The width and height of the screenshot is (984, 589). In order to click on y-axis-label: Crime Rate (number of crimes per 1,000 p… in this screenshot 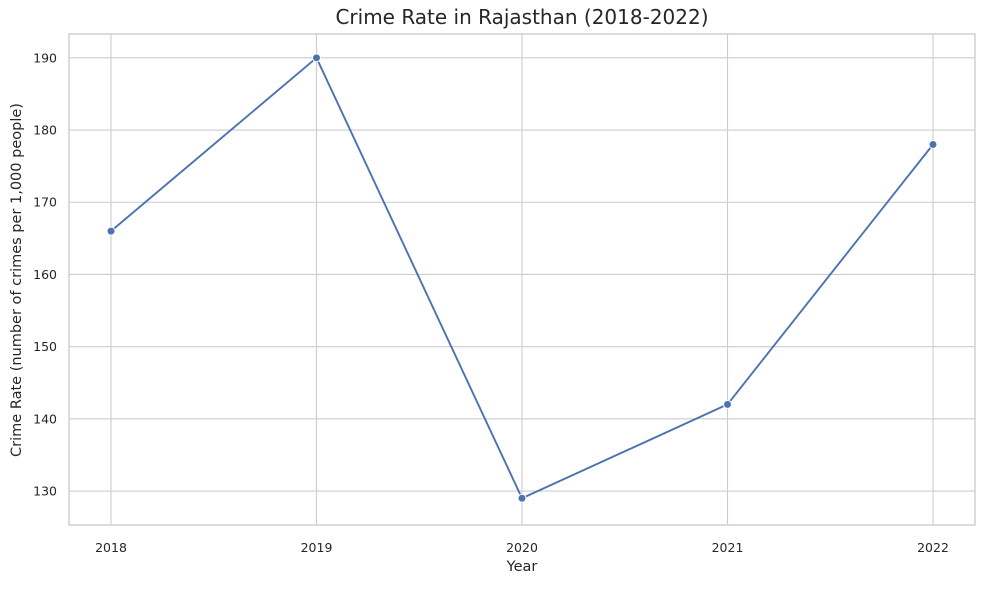, I will do `click(17, 280)`.